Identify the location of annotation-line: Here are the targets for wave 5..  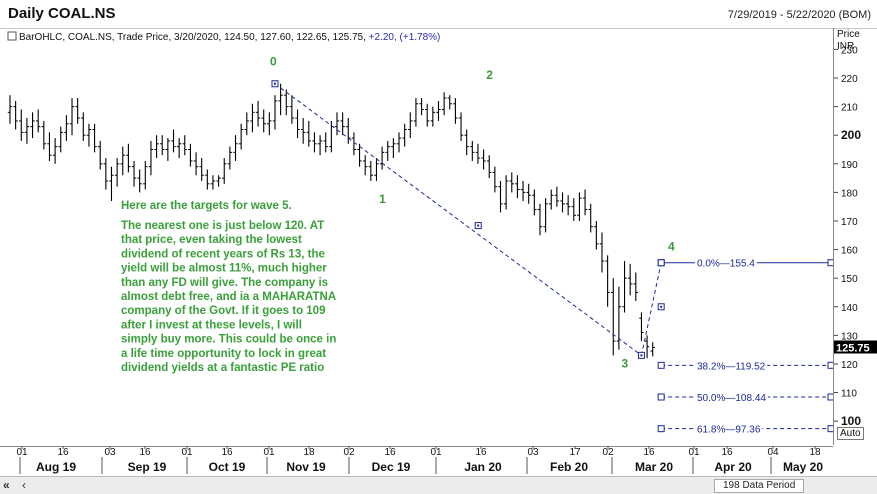
(206, 206).